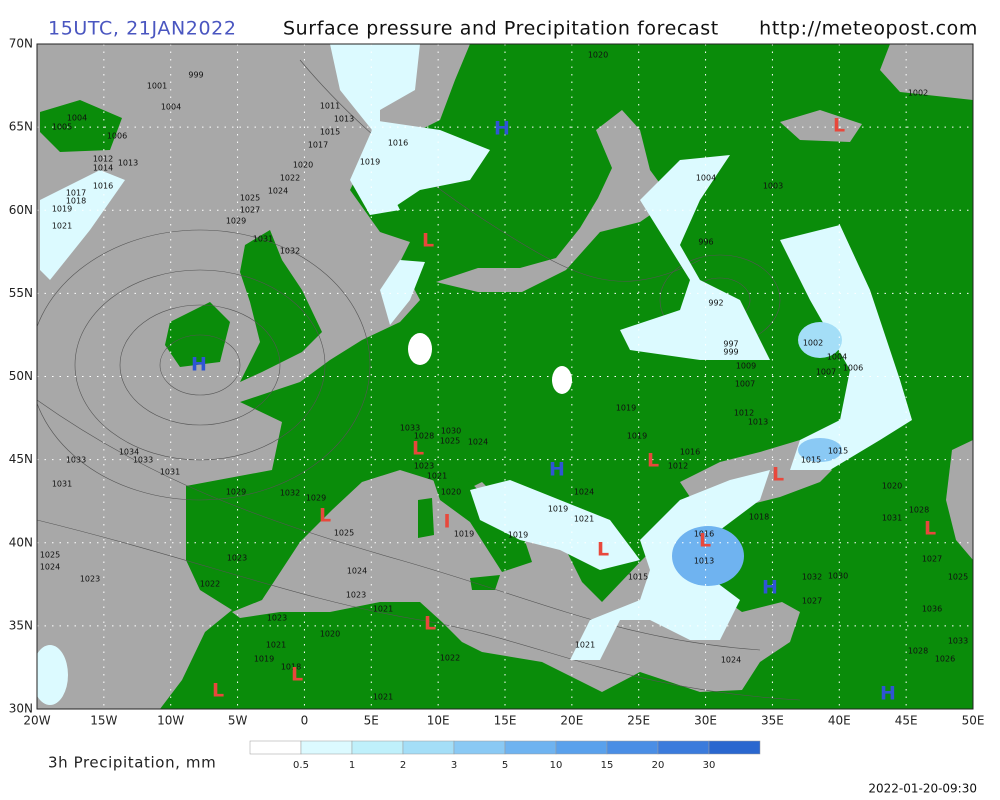  I want to click on isobar-label: 1001, so click(157, 86).